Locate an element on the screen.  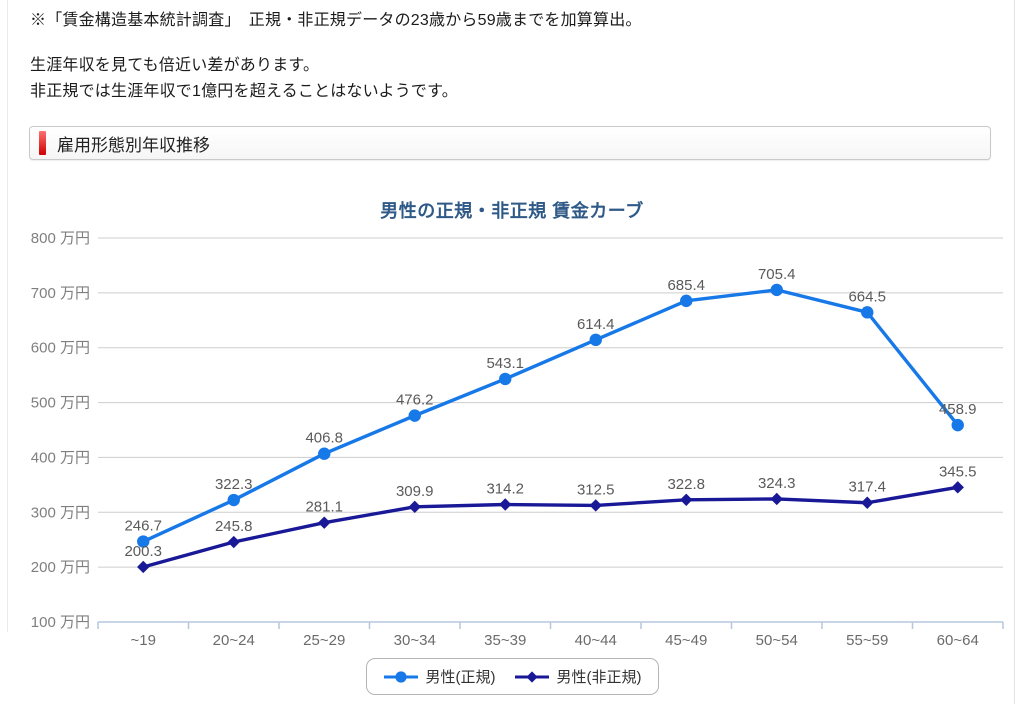
section-title: 雇用形態別年収推移 is located at coordinates (133, 145).